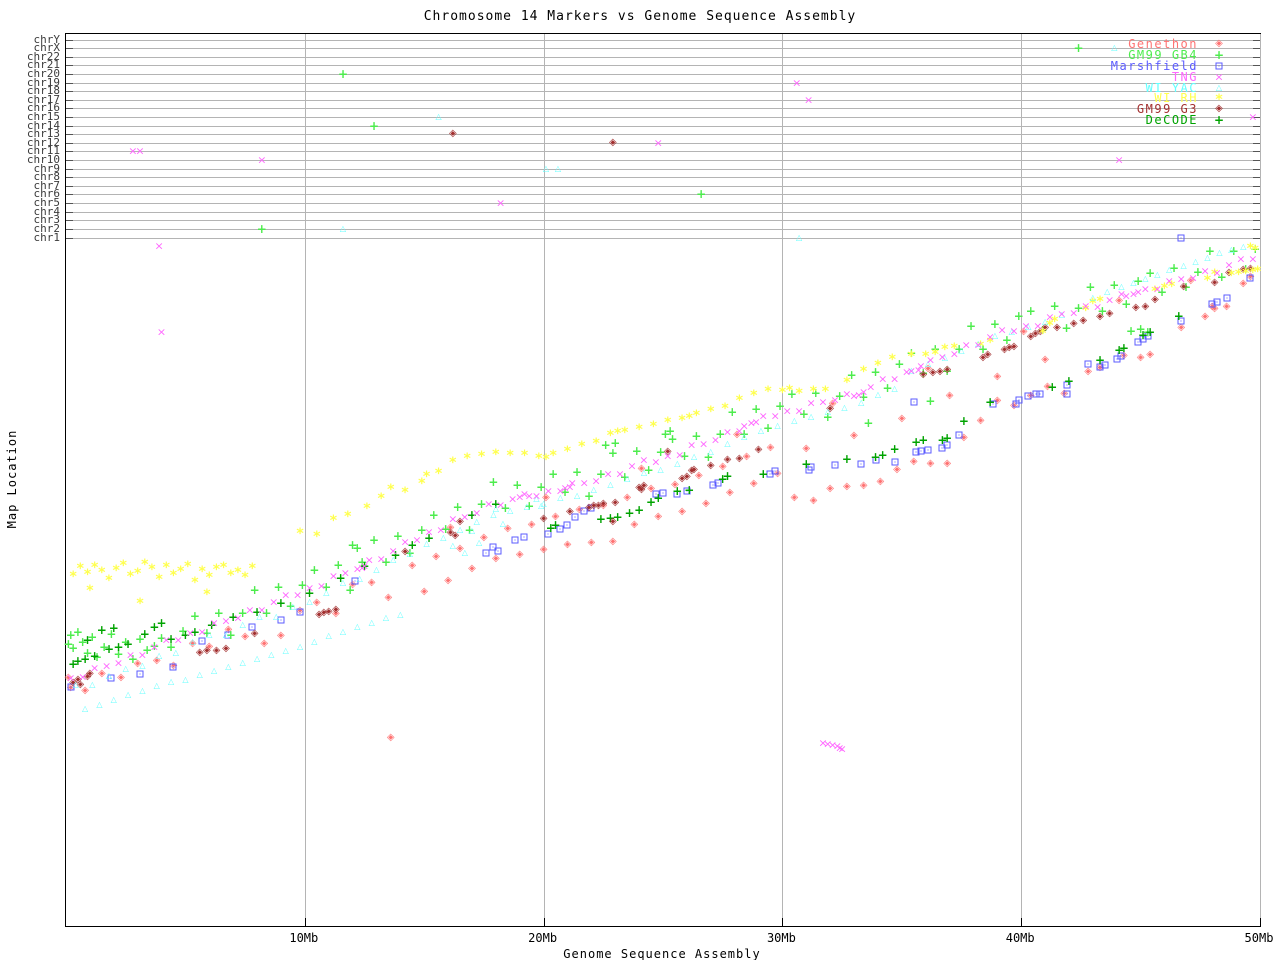  What do you see at coordinates (47, 48) in the screenshot?
I see `chr-axis-label: chrX` at bounding box center [47, 48].